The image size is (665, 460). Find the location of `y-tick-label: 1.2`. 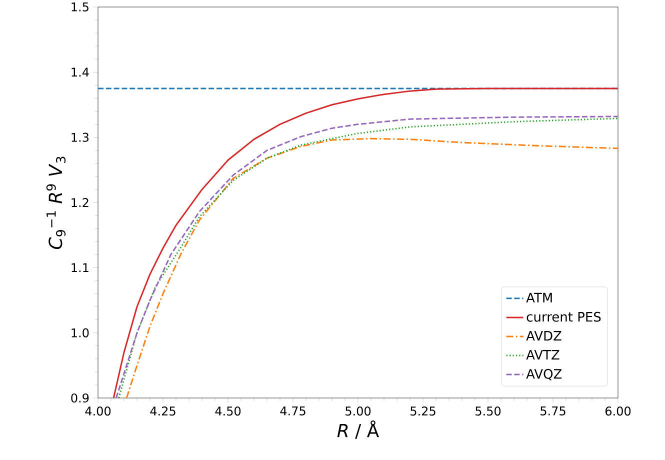

y-tick-label: 1.2 is located at coordinates (80, 202).